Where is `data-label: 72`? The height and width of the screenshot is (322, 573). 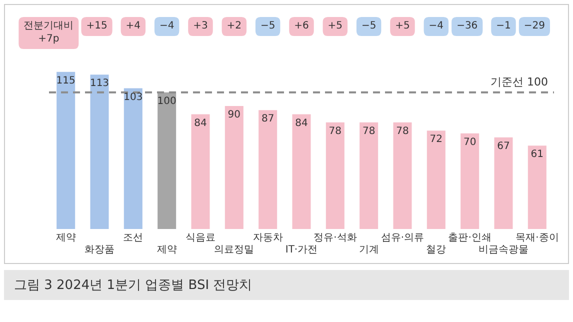
data-label: 72 is located at coordinates (436, 140).